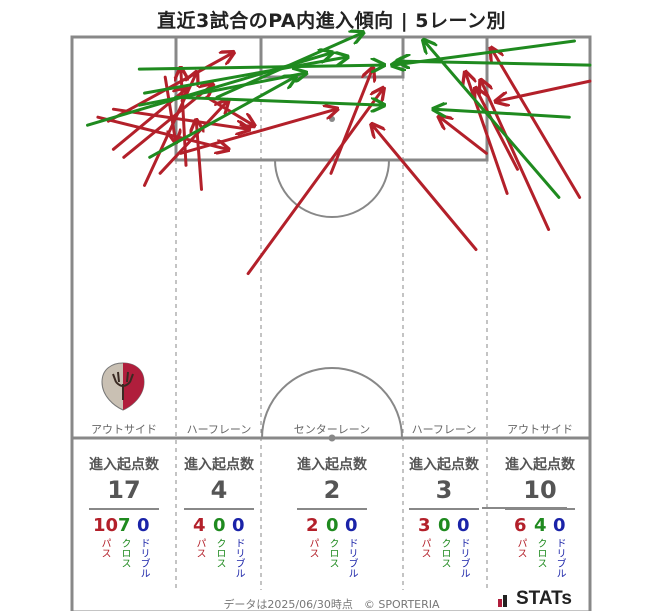 This screenshot has height=612, width=663. Describe the element at coordinates (424, 525) in the screenshot. I see `pass-count: 3` at that location.